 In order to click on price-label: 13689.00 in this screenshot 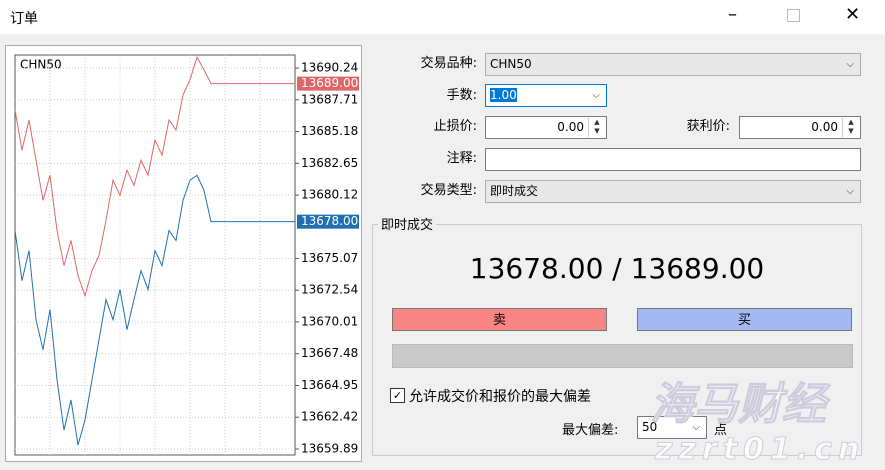, I will do `click(329, 83)`.